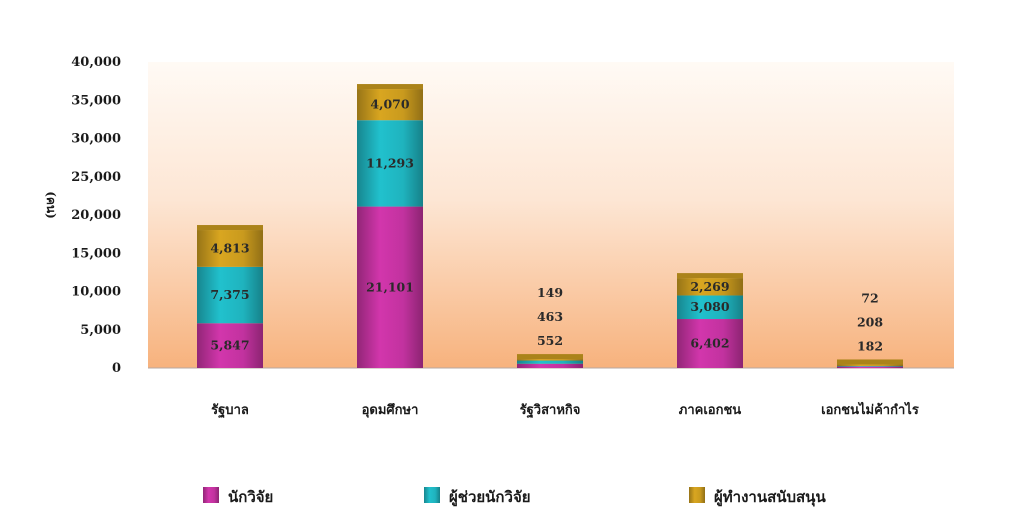 This screenshot has height=513, width=1019. I want to click on data-label: 21,101, so click(390, 286).